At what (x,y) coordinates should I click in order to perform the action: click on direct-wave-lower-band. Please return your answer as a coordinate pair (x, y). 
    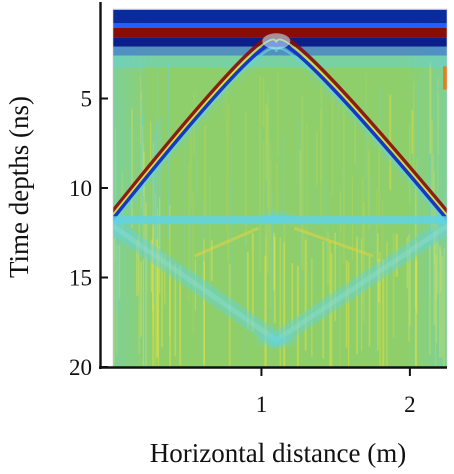
    Looking at the image, I should click on (280, 51).